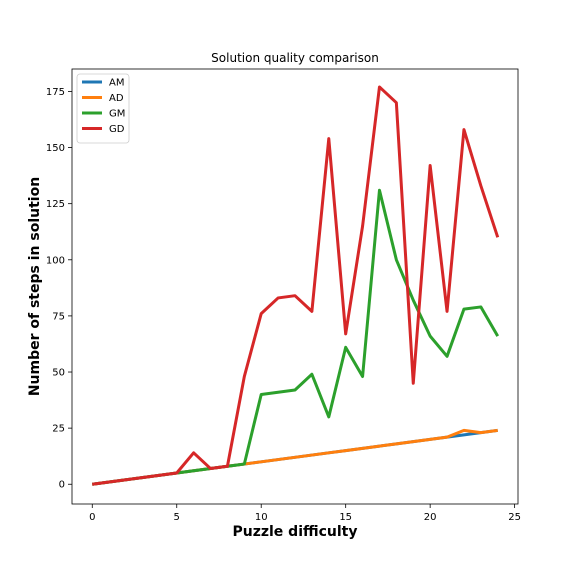 The height and width of the screenshot is (576, 576). I want to click on y-tick-label: 150, so click(55, 148).